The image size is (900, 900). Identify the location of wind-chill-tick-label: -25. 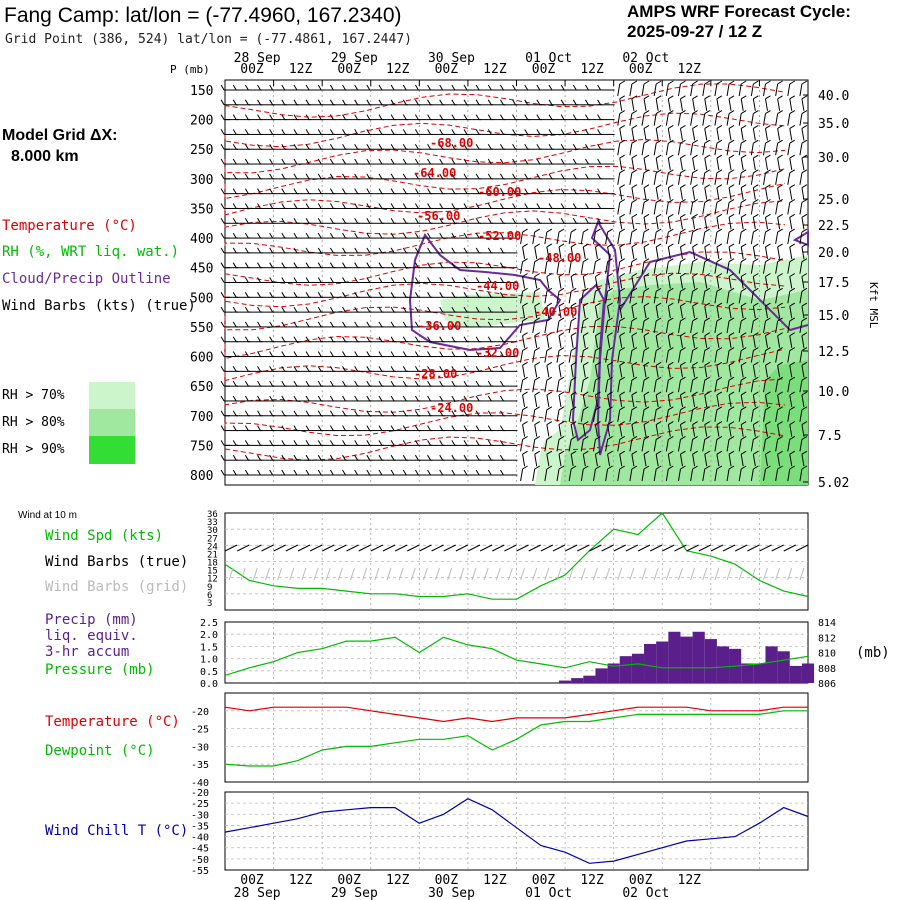
(200, 804).